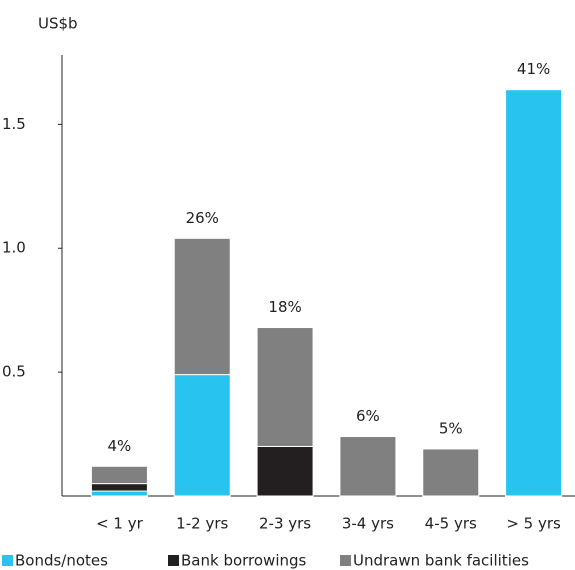  What do you see at coordinates (285, 524) in the screenshot?
I see `x-tick-label: 2-3 yrs` at bounding box center [285, 524].